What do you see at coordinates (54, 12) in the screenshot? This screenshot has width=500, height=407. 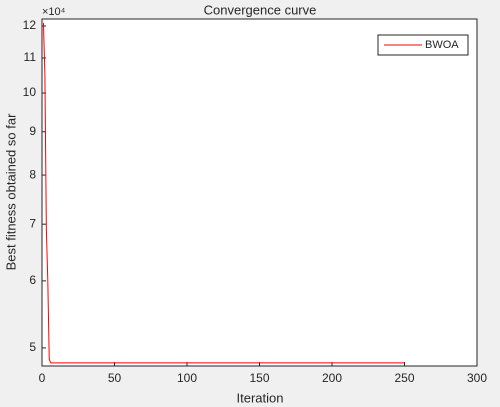 I see `y-exponent: ×10⁴` at bounding box center [54, 12].